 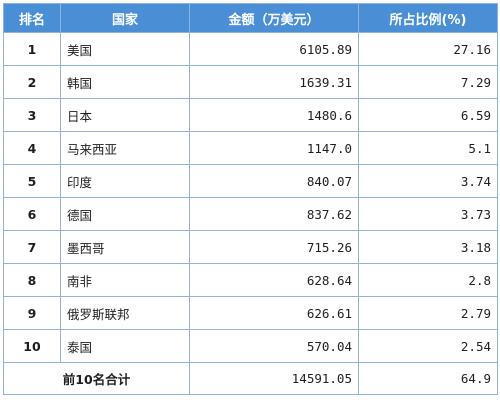 I want to click on amount-cell: 1639.31, so click(x=274, y=82).